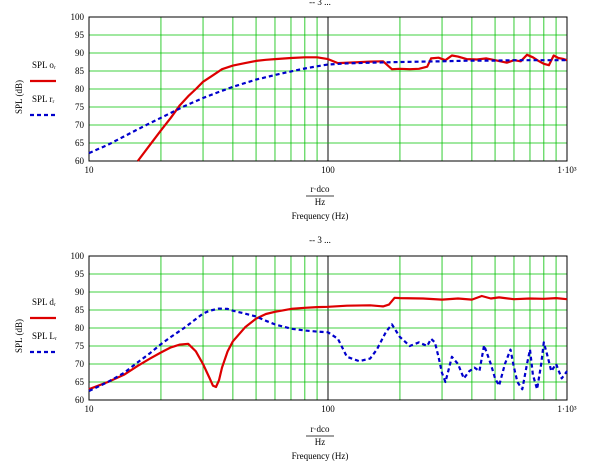 The width and height of the screenshot is (591, 475). What do you see at coordinates (44, 336) in the screenshot?
I see `legend-label-2: SPL Lᵣ` at bounding box center [44, 336].